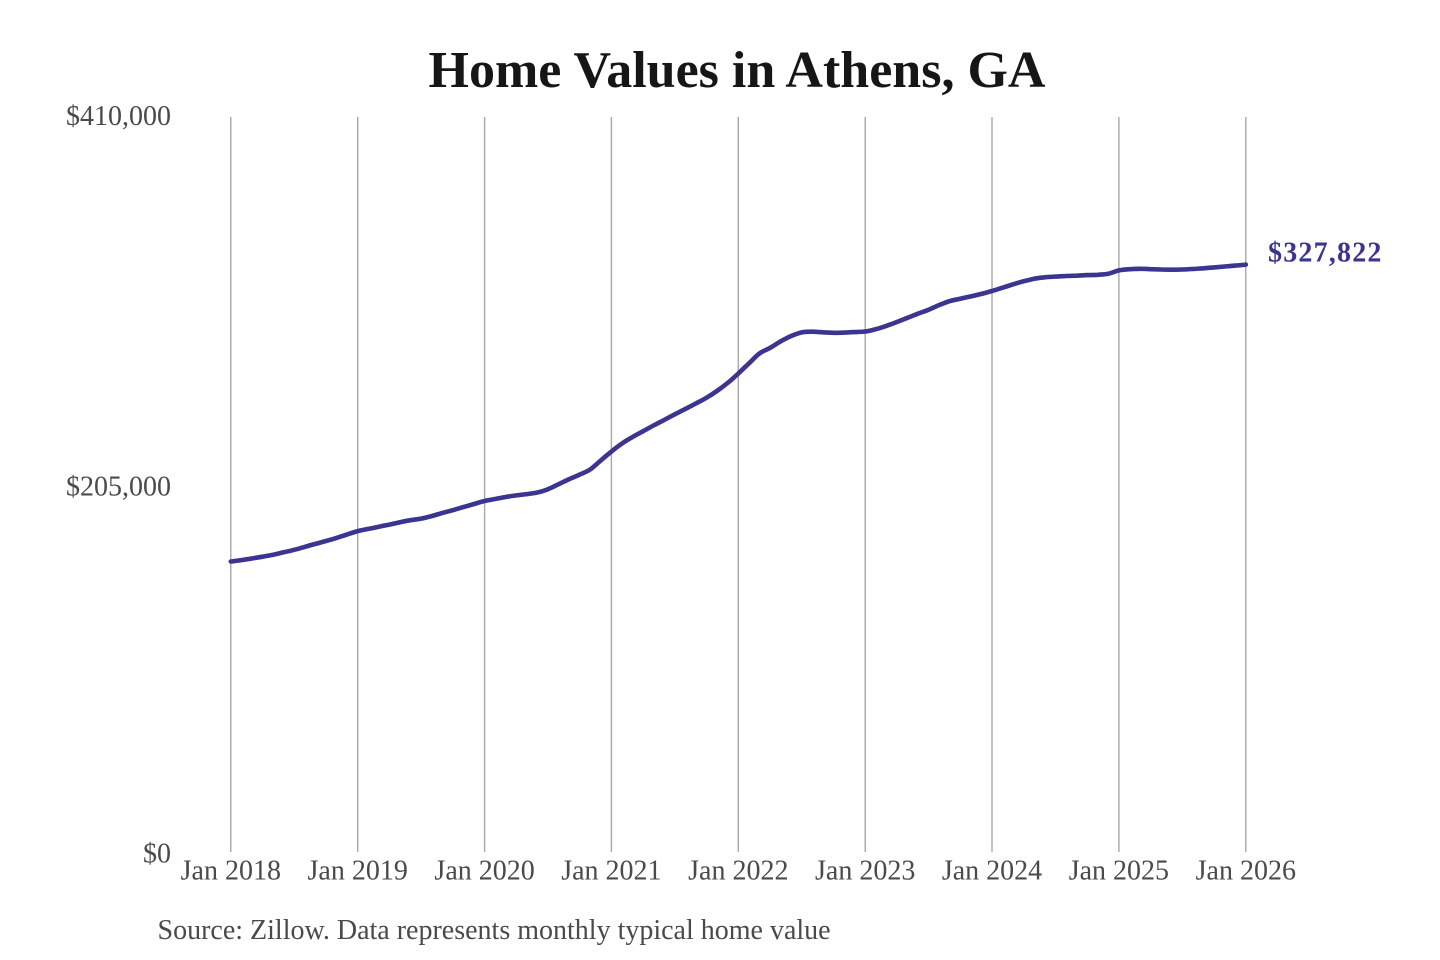 Image resolution: width=1440 pixels, height=960 pixels. What do you see at coordinates (1325, 253) in the screenshot?
I see `svg-text: $327,822` at bounding box center [1325, 253].